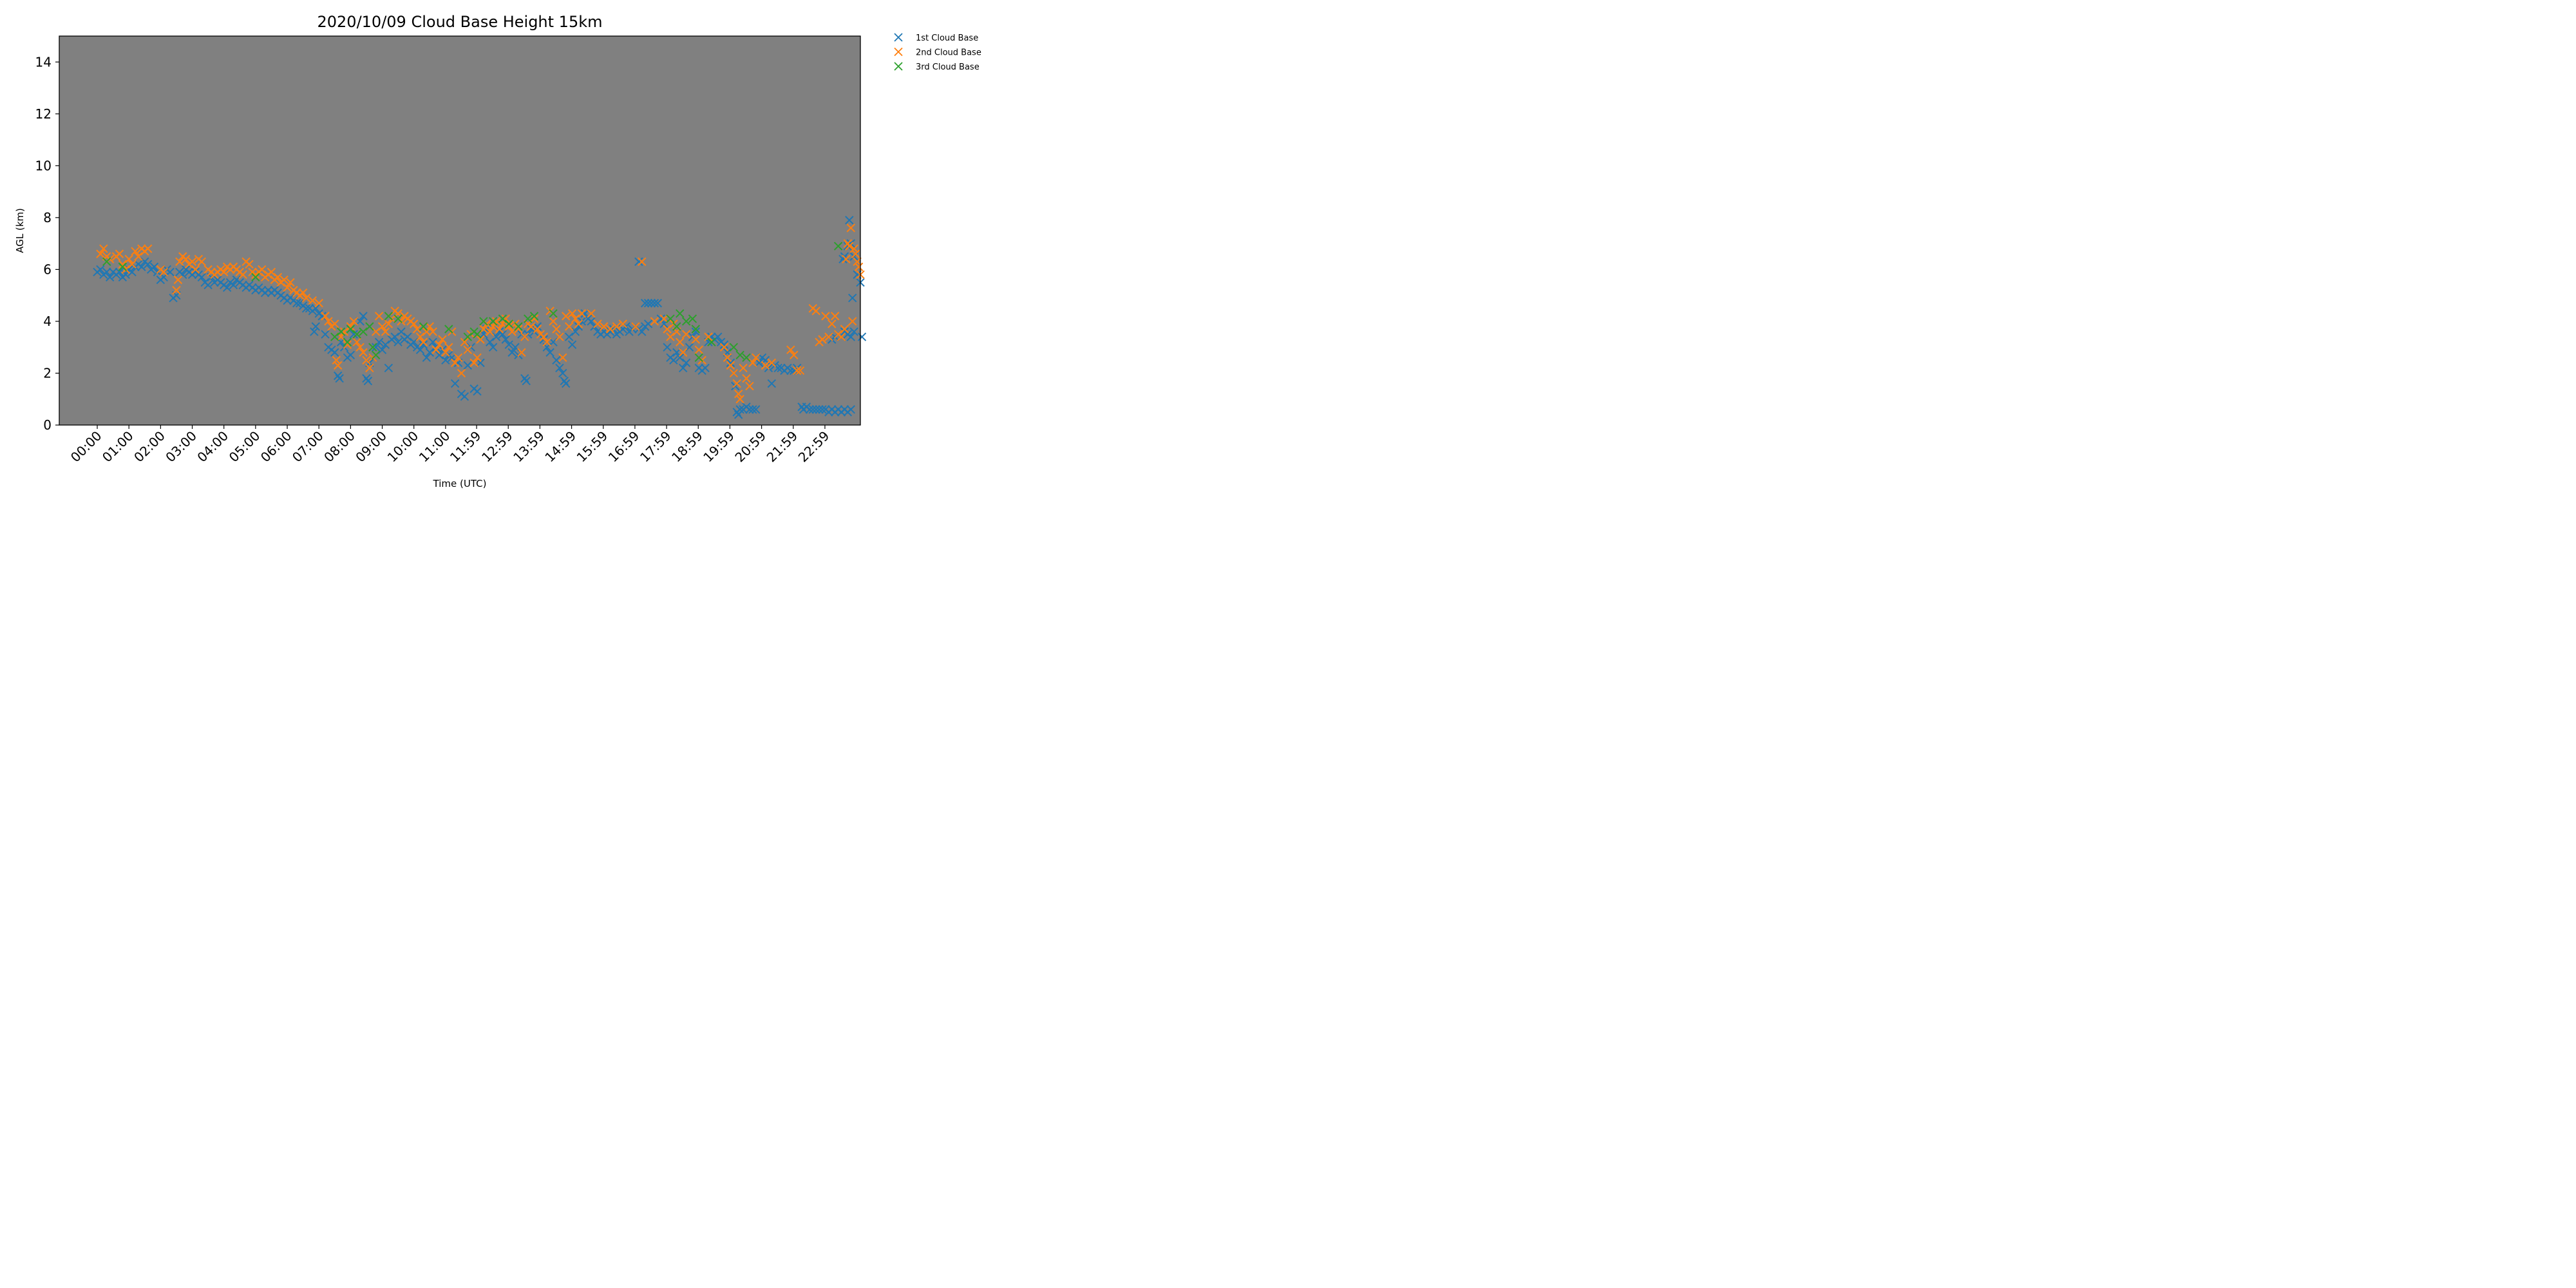 This screenshot has width=2576, height=1288. I want to click on x-tick-label: 05:00, so click(245, 447).